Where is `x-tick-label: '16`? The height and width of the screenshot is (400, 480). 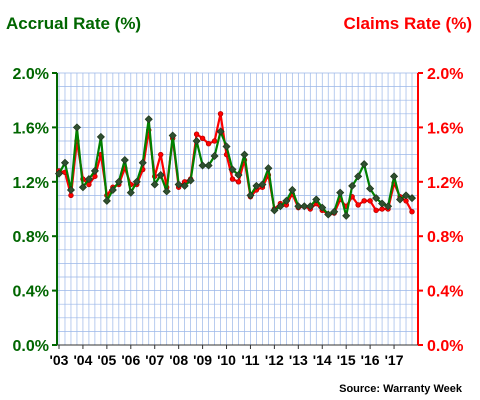 x-tick-label: '16 is located at coordinates (370, 360).